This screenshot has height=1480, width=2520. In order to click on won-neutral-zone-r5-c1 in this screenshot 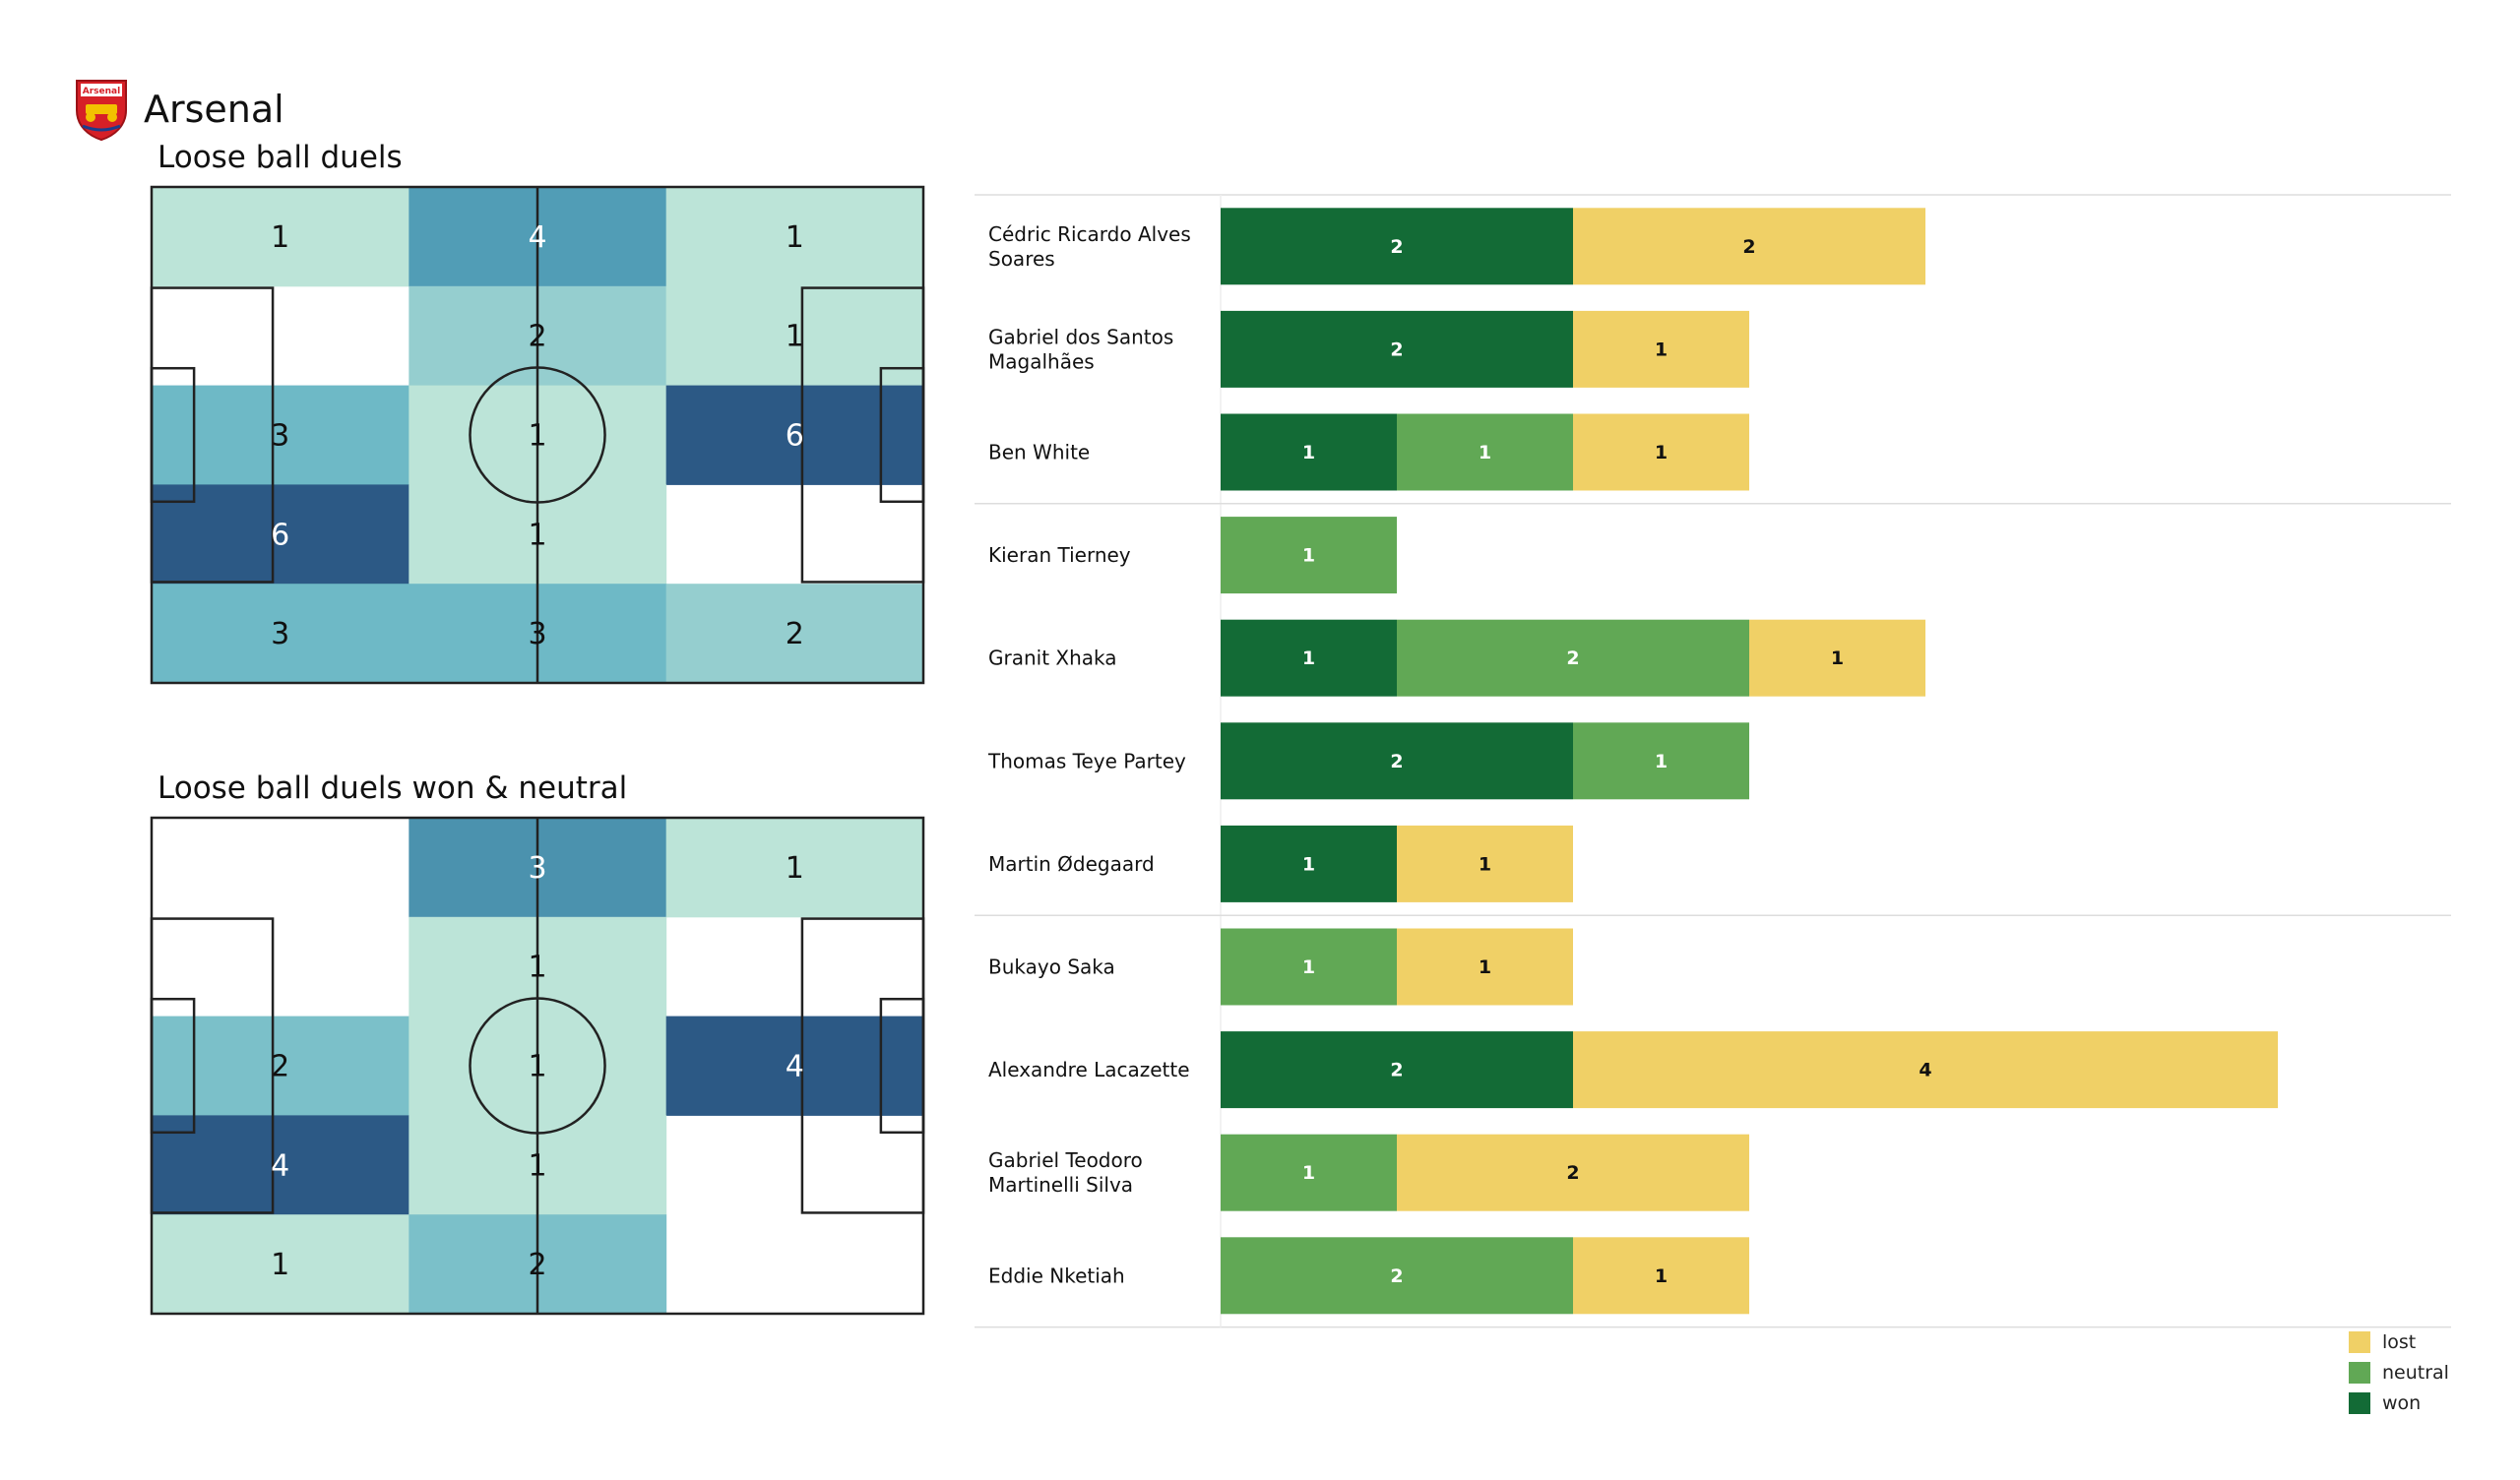, I will do `click(281, 1265)`.